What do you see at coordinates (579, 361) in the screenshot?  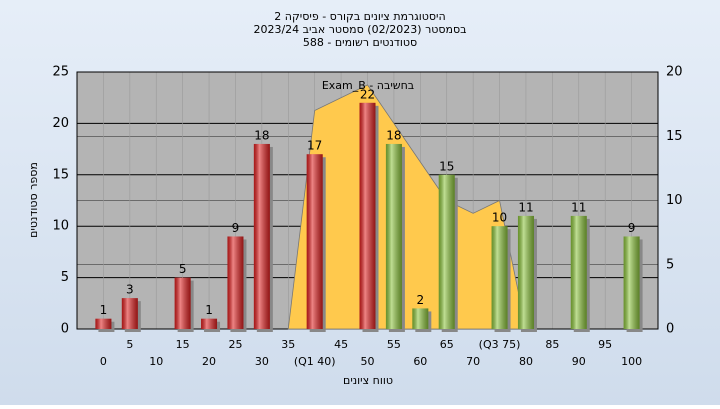 I see `x-tick-label: 90` at bounding box center [579, 361].